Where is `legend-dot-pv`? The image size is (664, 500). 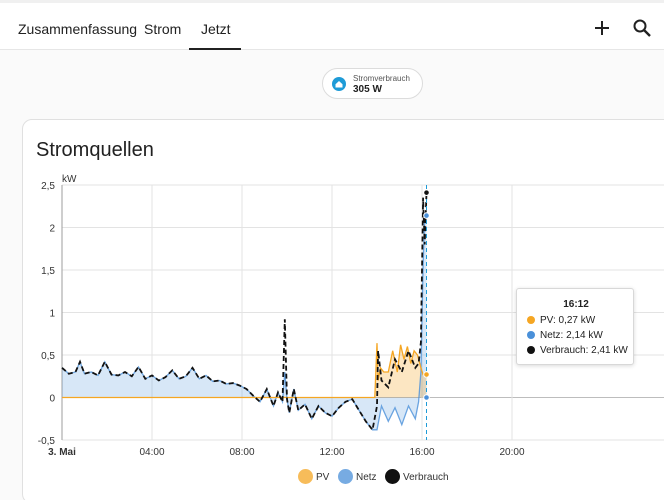 legend-dot-pv is located at coordinates (305, 476).